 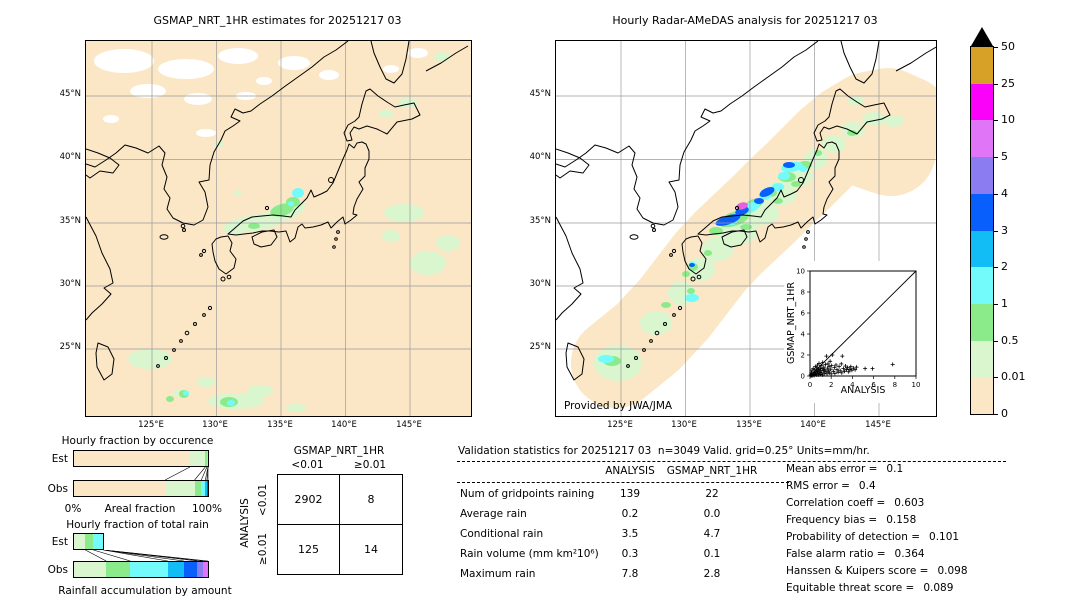 I want to click on stat-label: Maximum rain, so click(x=498, y=574).